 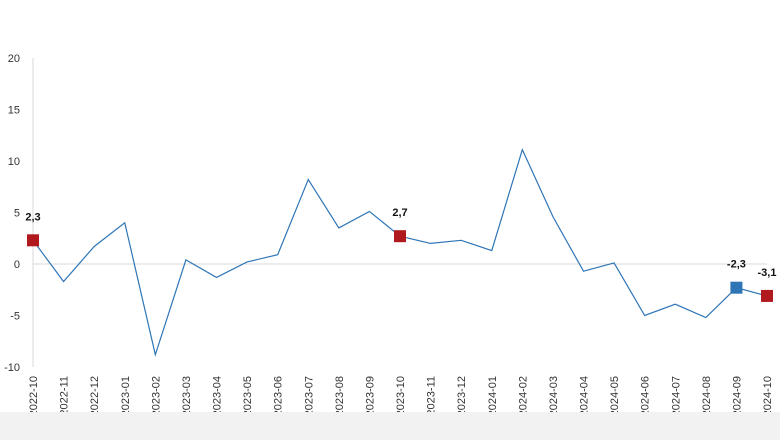 What do you see at coordinates (32, 217) in the screenshot?
I see `data-label: 2,3` at bounding box center [32, 217].